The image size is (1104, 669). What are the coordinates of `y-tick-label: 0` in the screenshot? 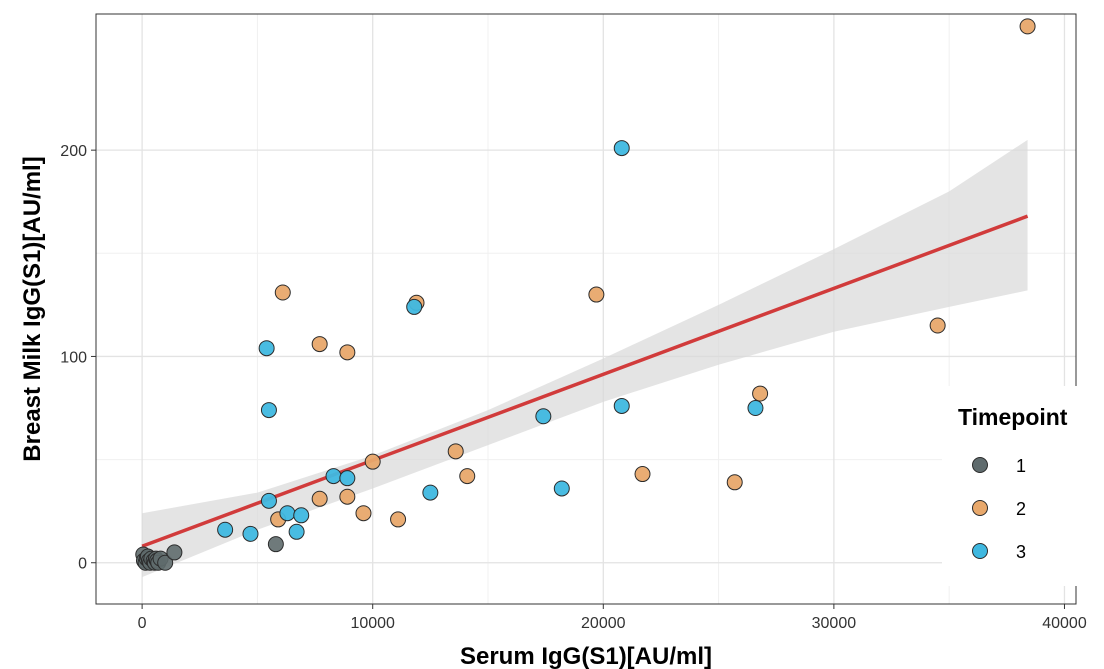 It's located at (82, 564).